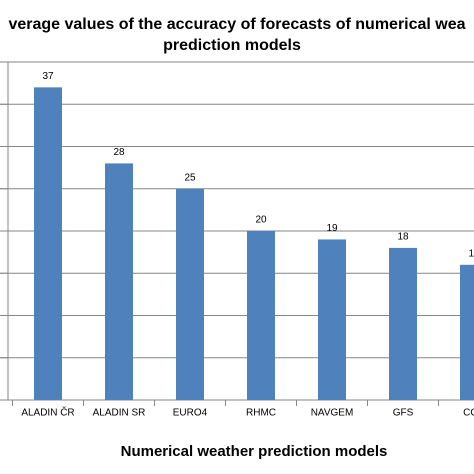  What do you see at coordinates (332, 228) in the screenshot?
I see `data-label: 19` at bounding box center [332, 228].